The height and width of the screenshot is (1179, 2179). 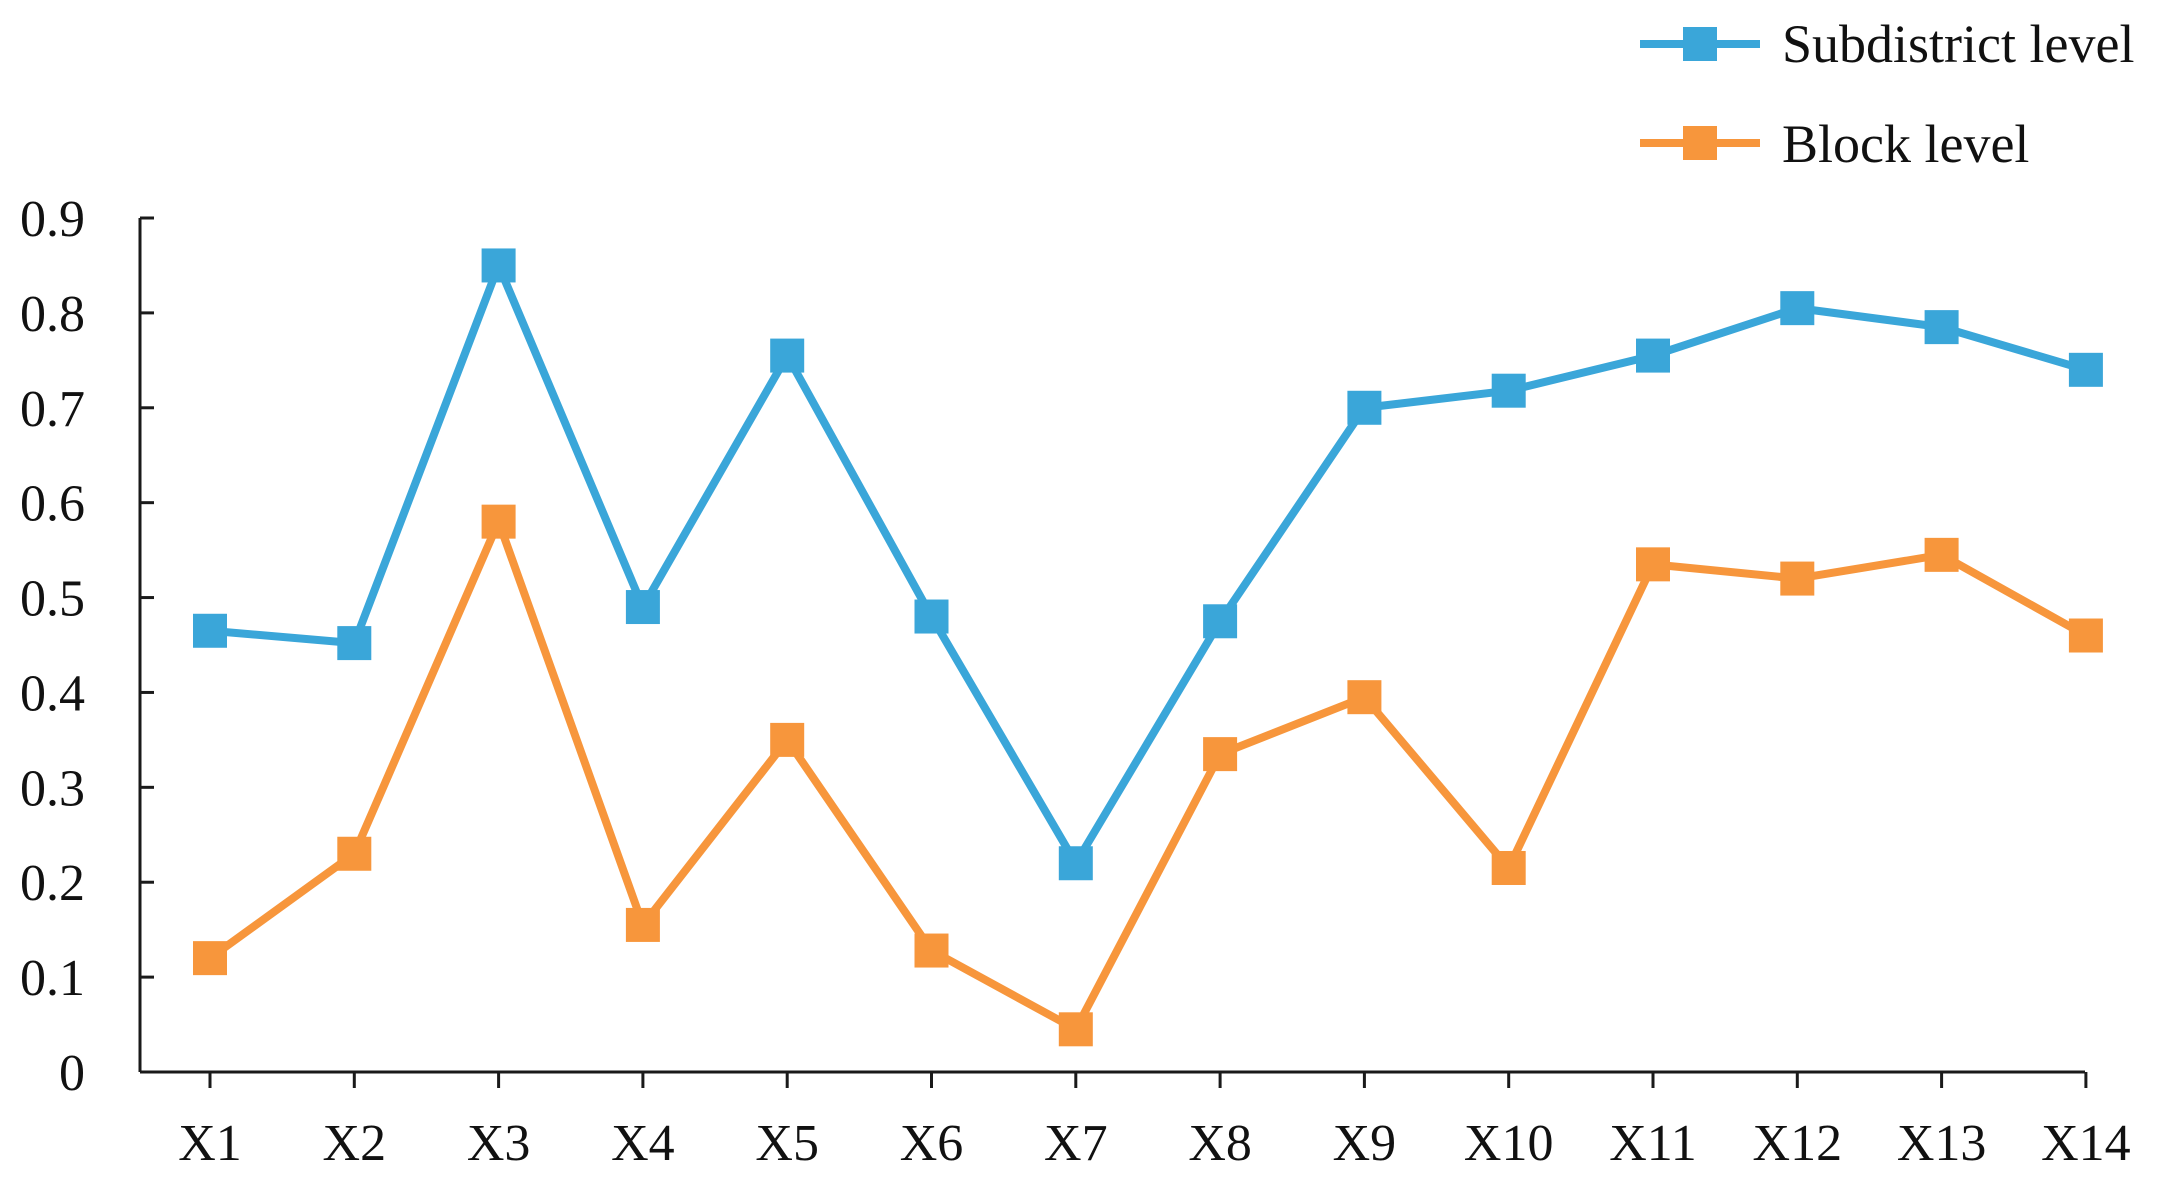 I want to click on x-tick-label: X10, so click(x=1509, y=1143).